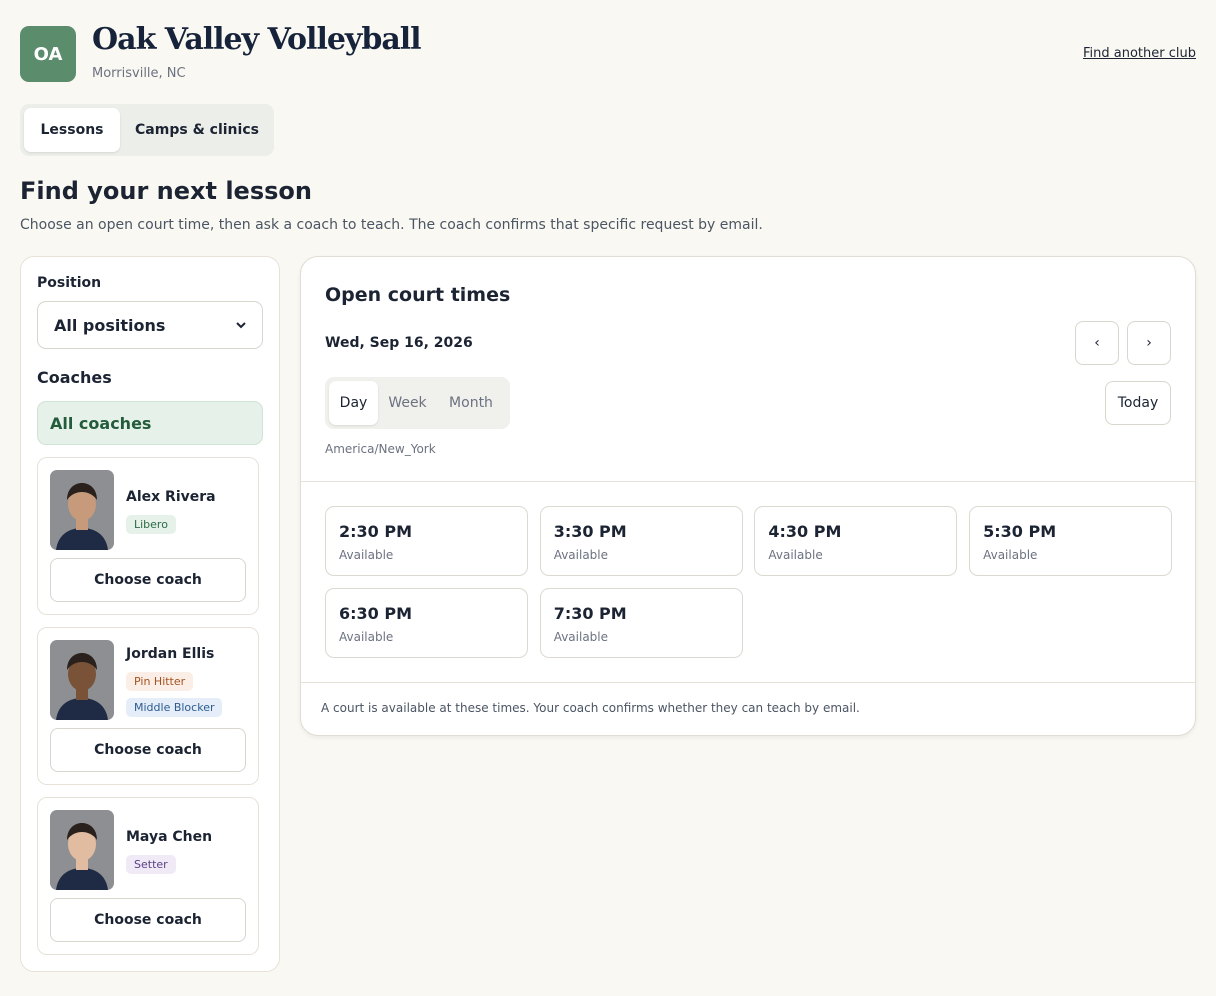 Image resolution: width=1216 pixels, height=996 pixels. Describe the element at coordinates (1138, 403) in the screenshot. I see `today-button: Today` at that location.